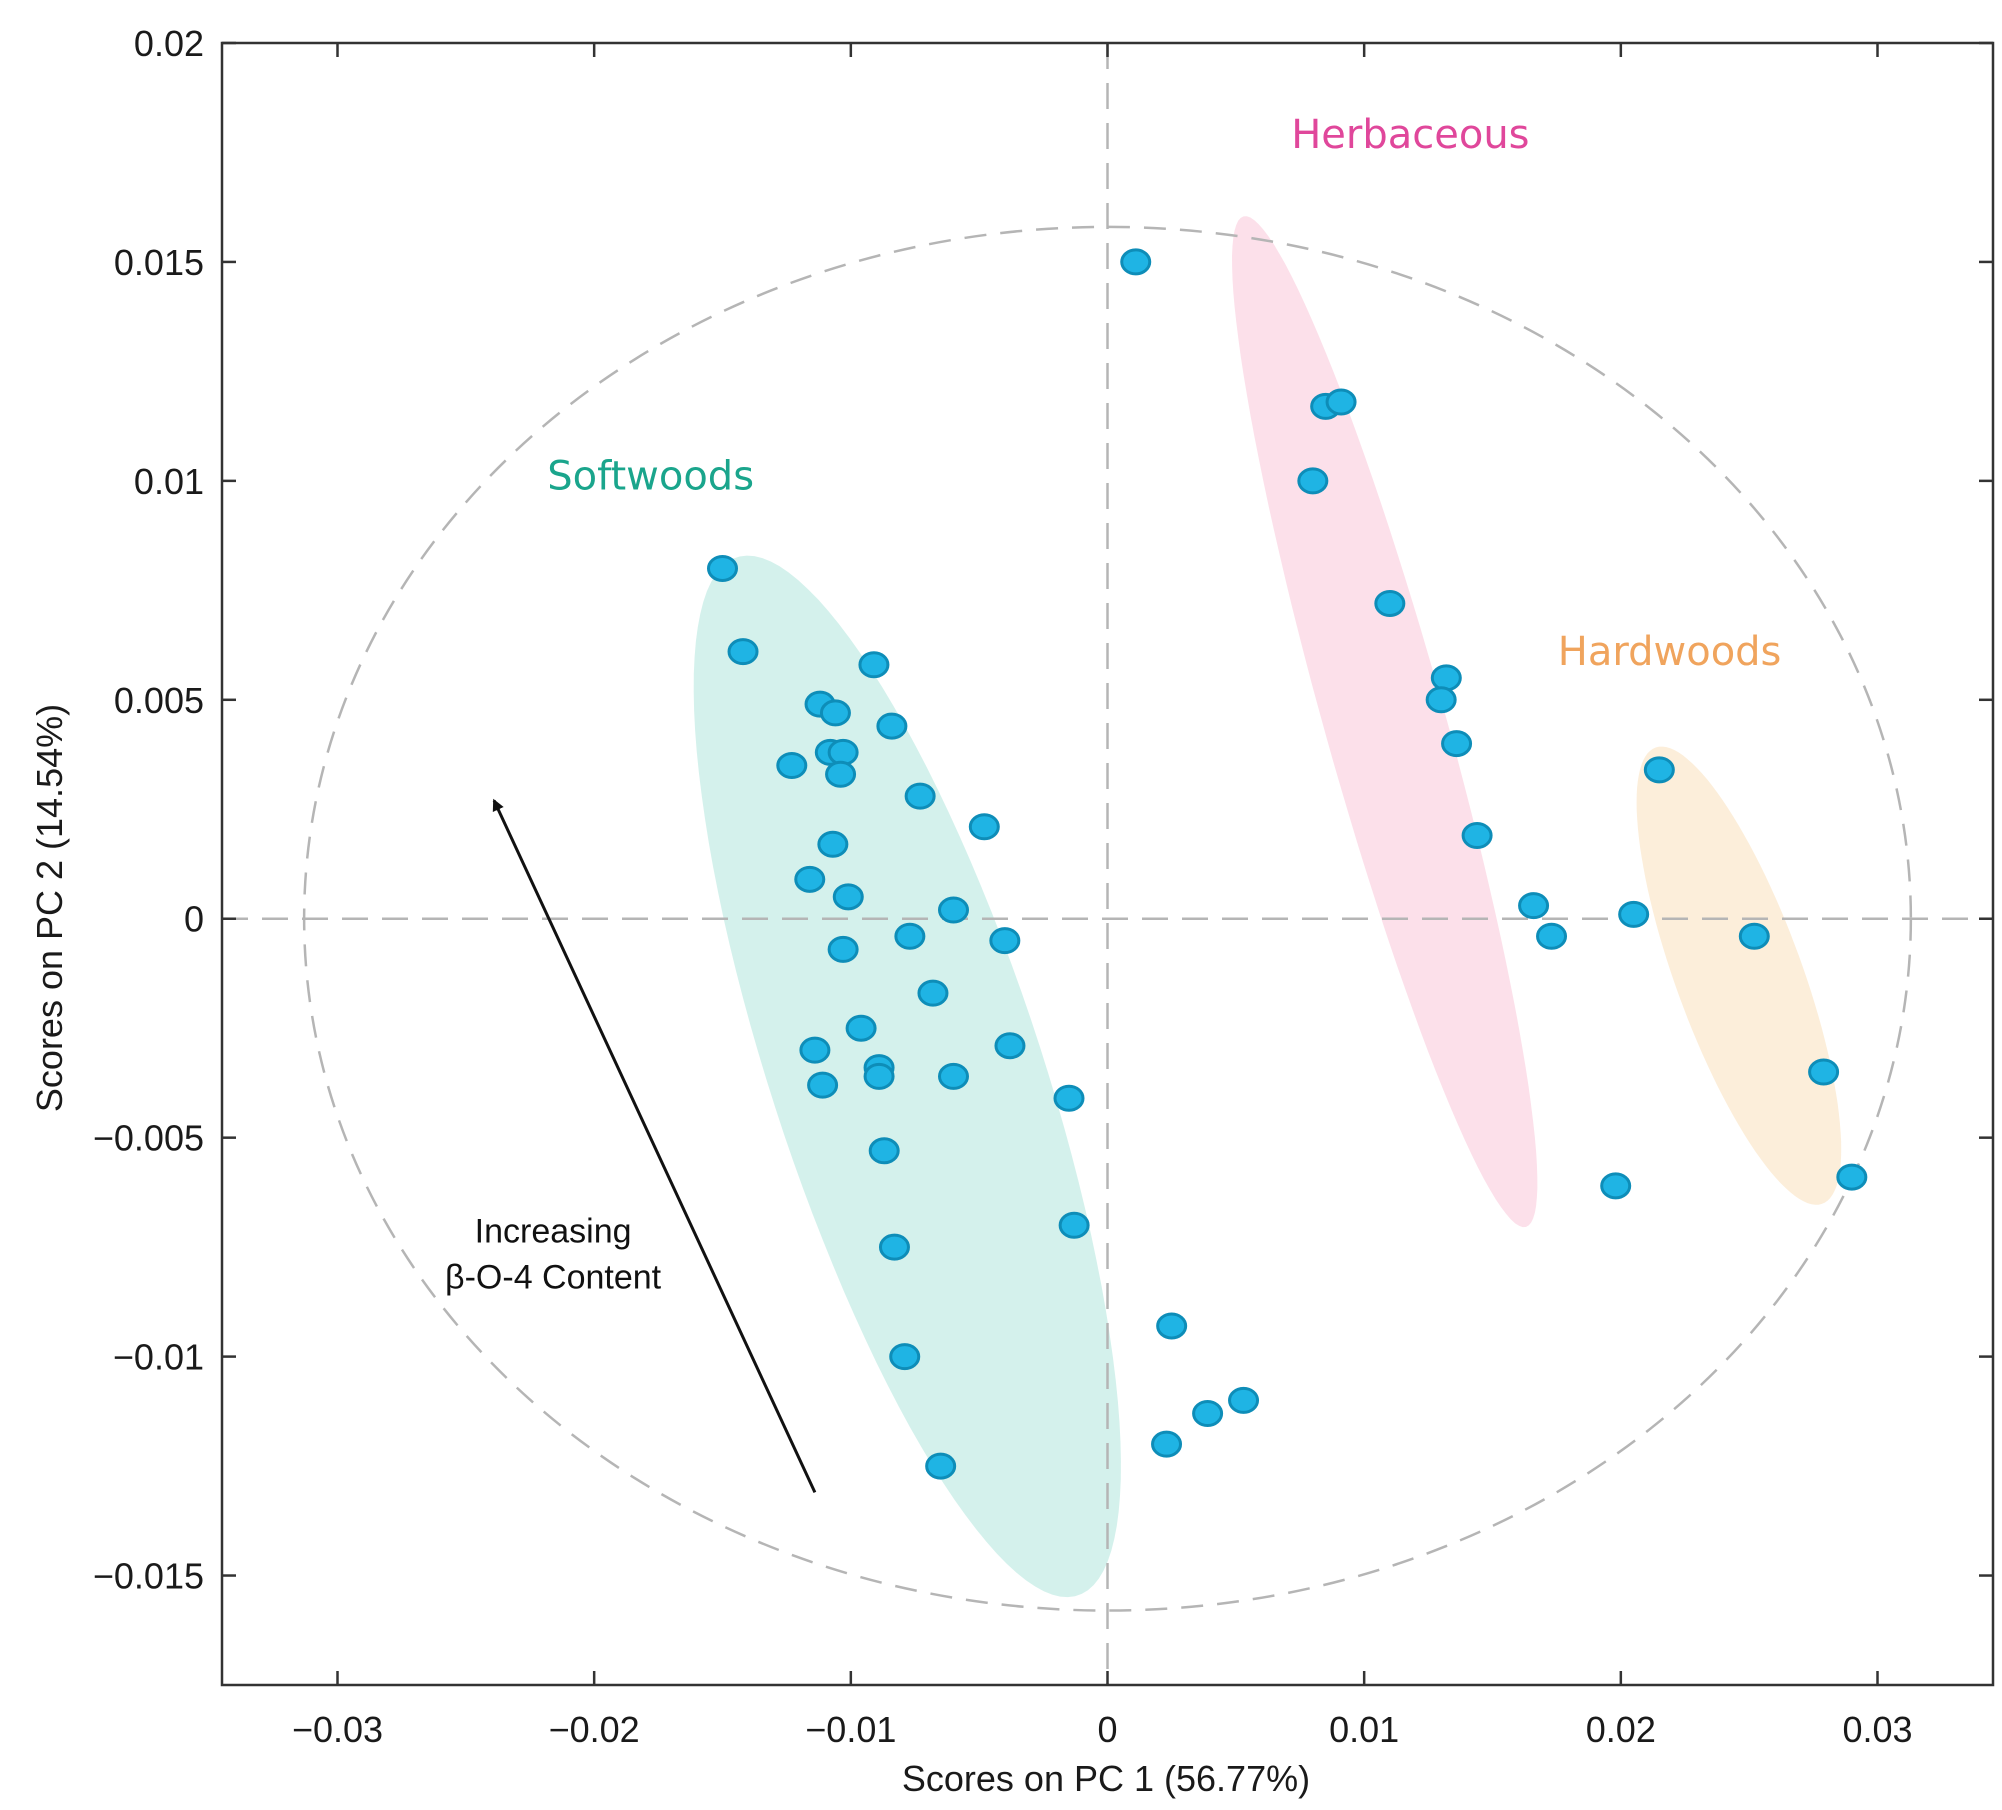  What do you see at coordinates (654, 1145) in the screenshot?
I see `annotation-arrow` at bounding box center [654, 1145].